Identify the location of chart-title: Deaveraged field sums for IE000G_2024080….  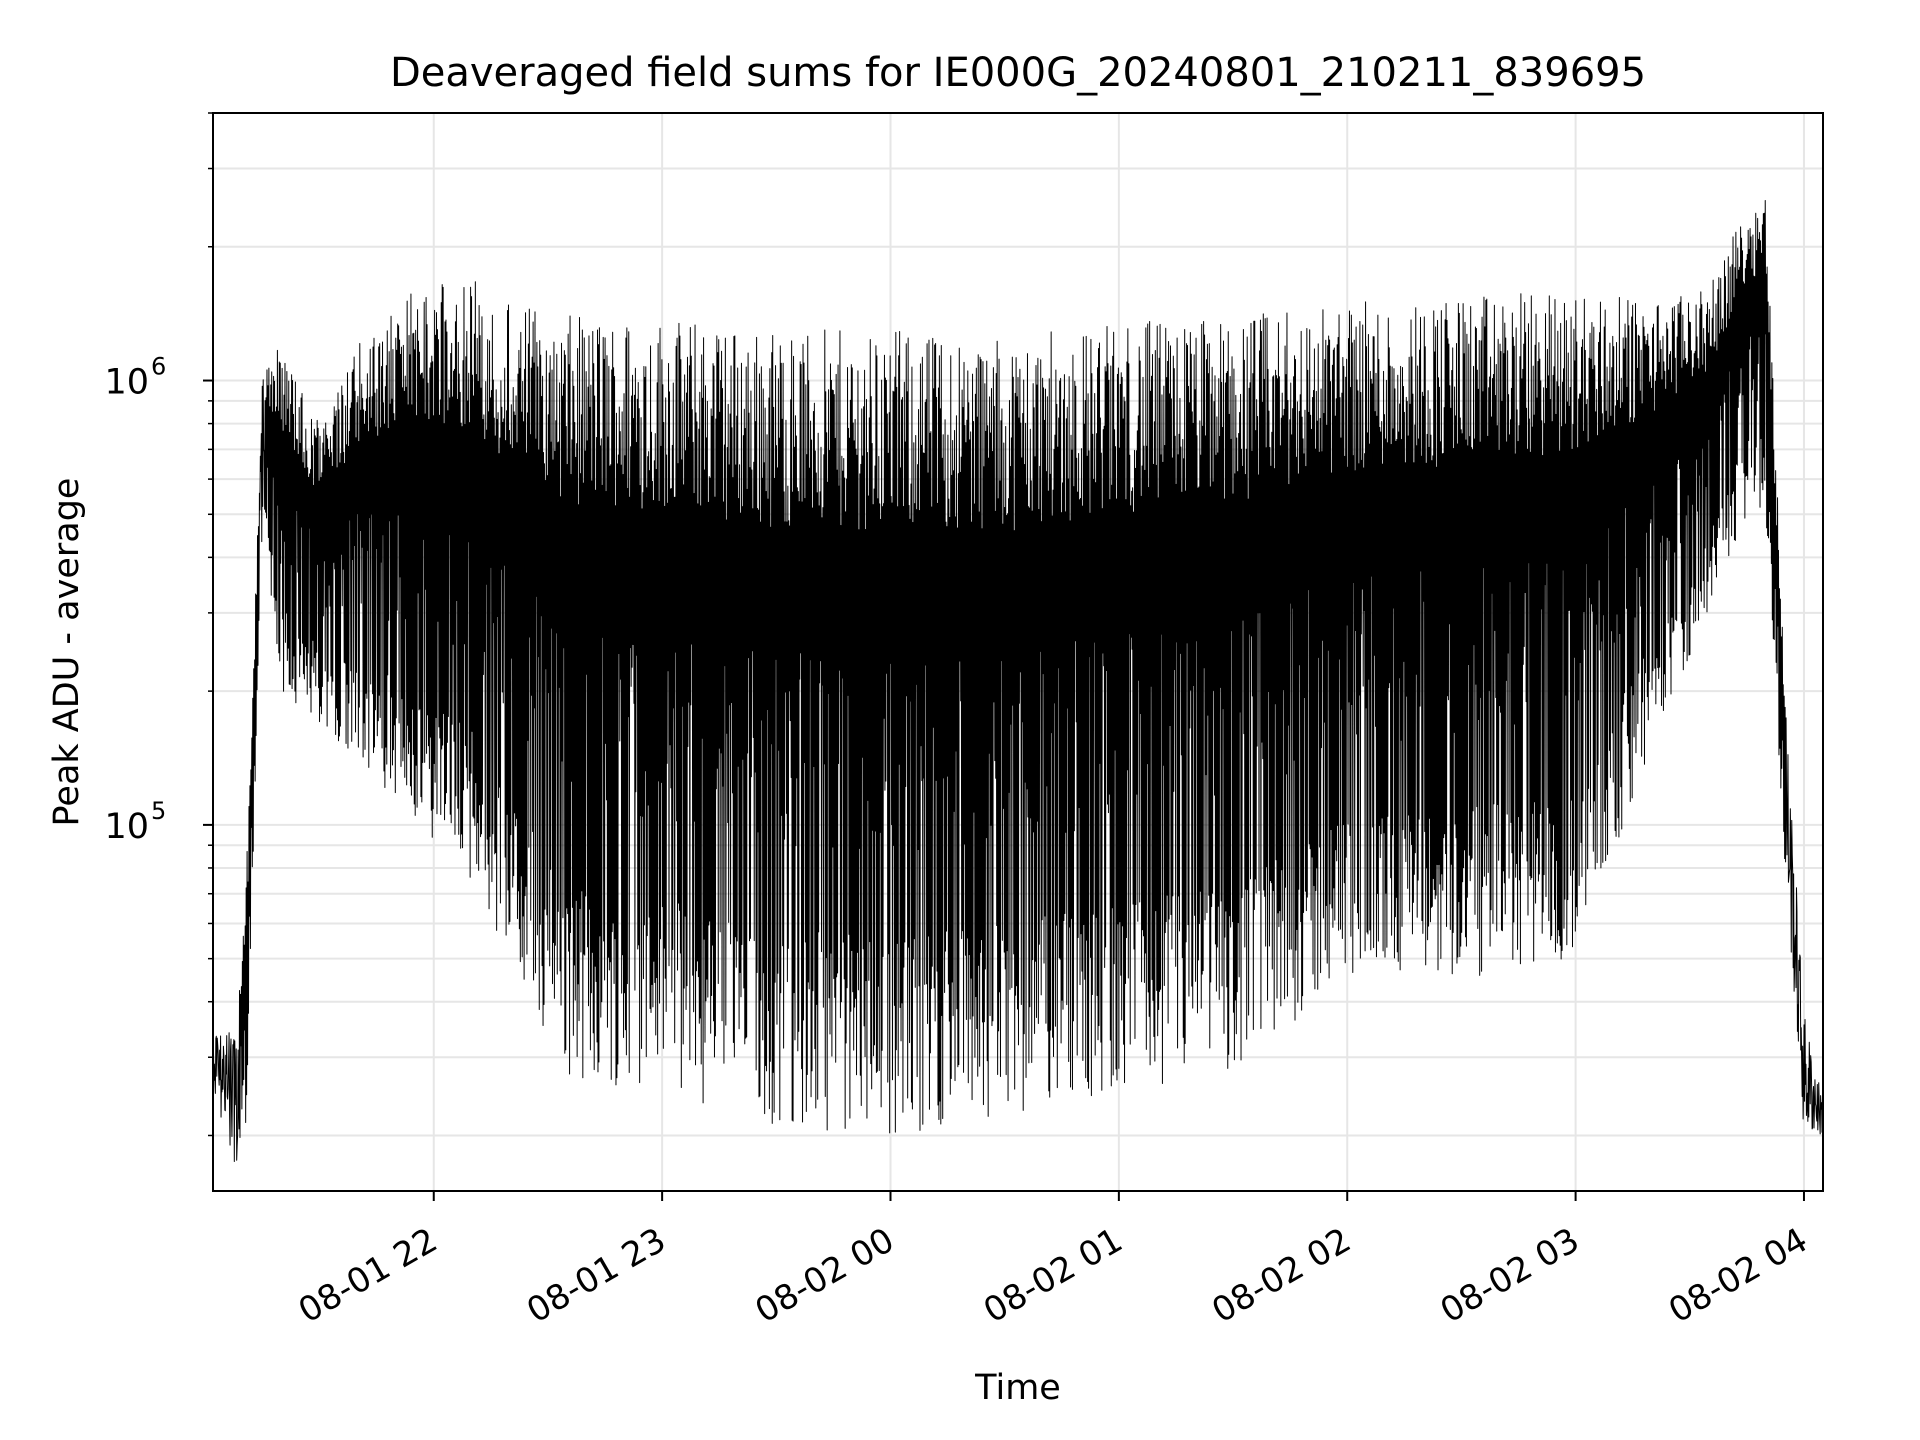
(1018, 73).